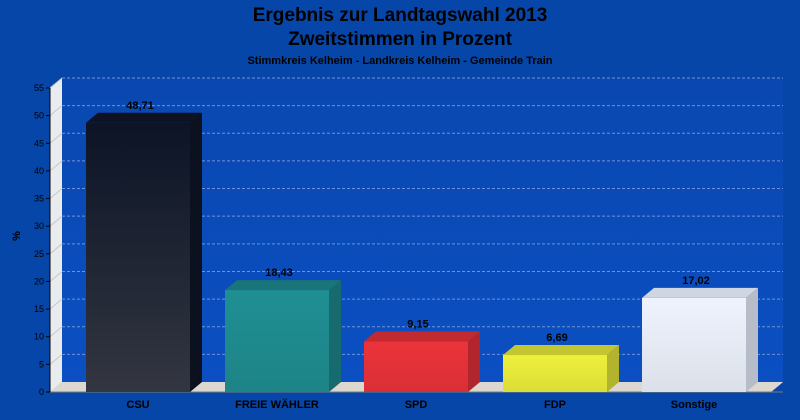 This screenshot has width=800, height=420. I want to click on y-tick-label: 35, so click(39, 199).